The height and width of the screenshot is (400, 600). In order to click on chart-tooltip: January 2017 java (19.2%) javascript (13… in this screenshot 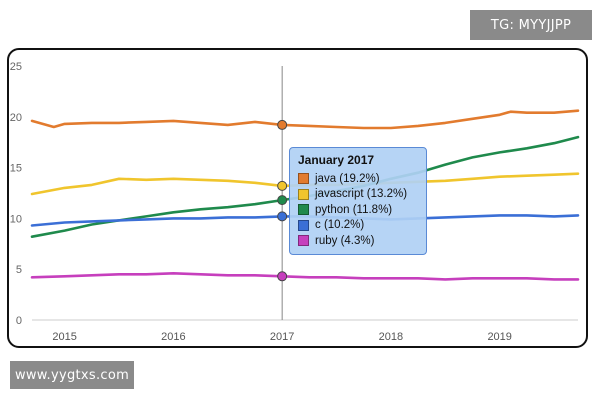, I will do `click(358, 201)`.